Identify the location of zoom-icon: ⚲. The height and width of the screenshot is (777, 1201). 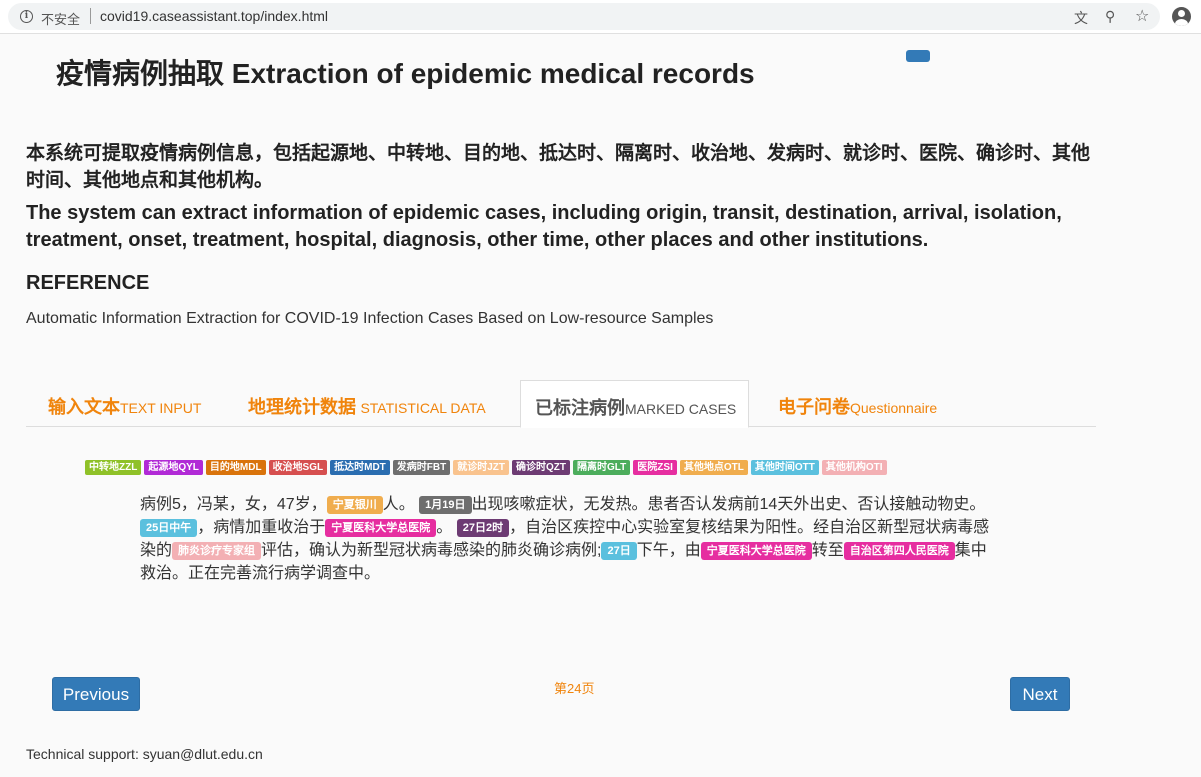
(1110, 16).